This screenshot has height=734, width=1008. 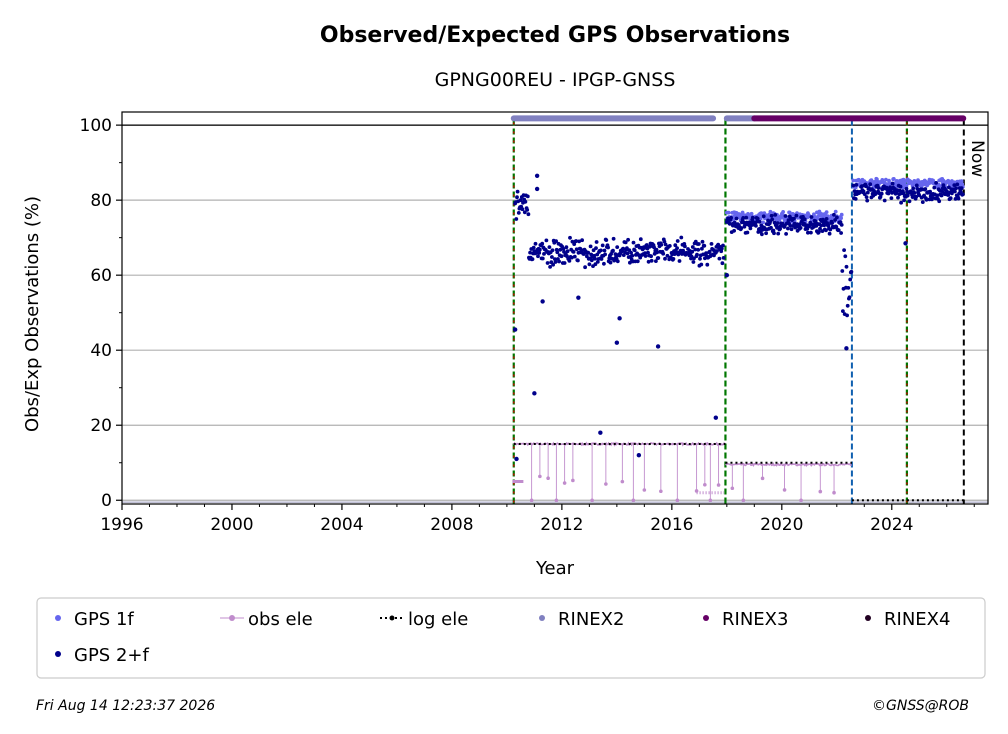 I want to click on y-tick-label: 0, so click(x=106, y=501).